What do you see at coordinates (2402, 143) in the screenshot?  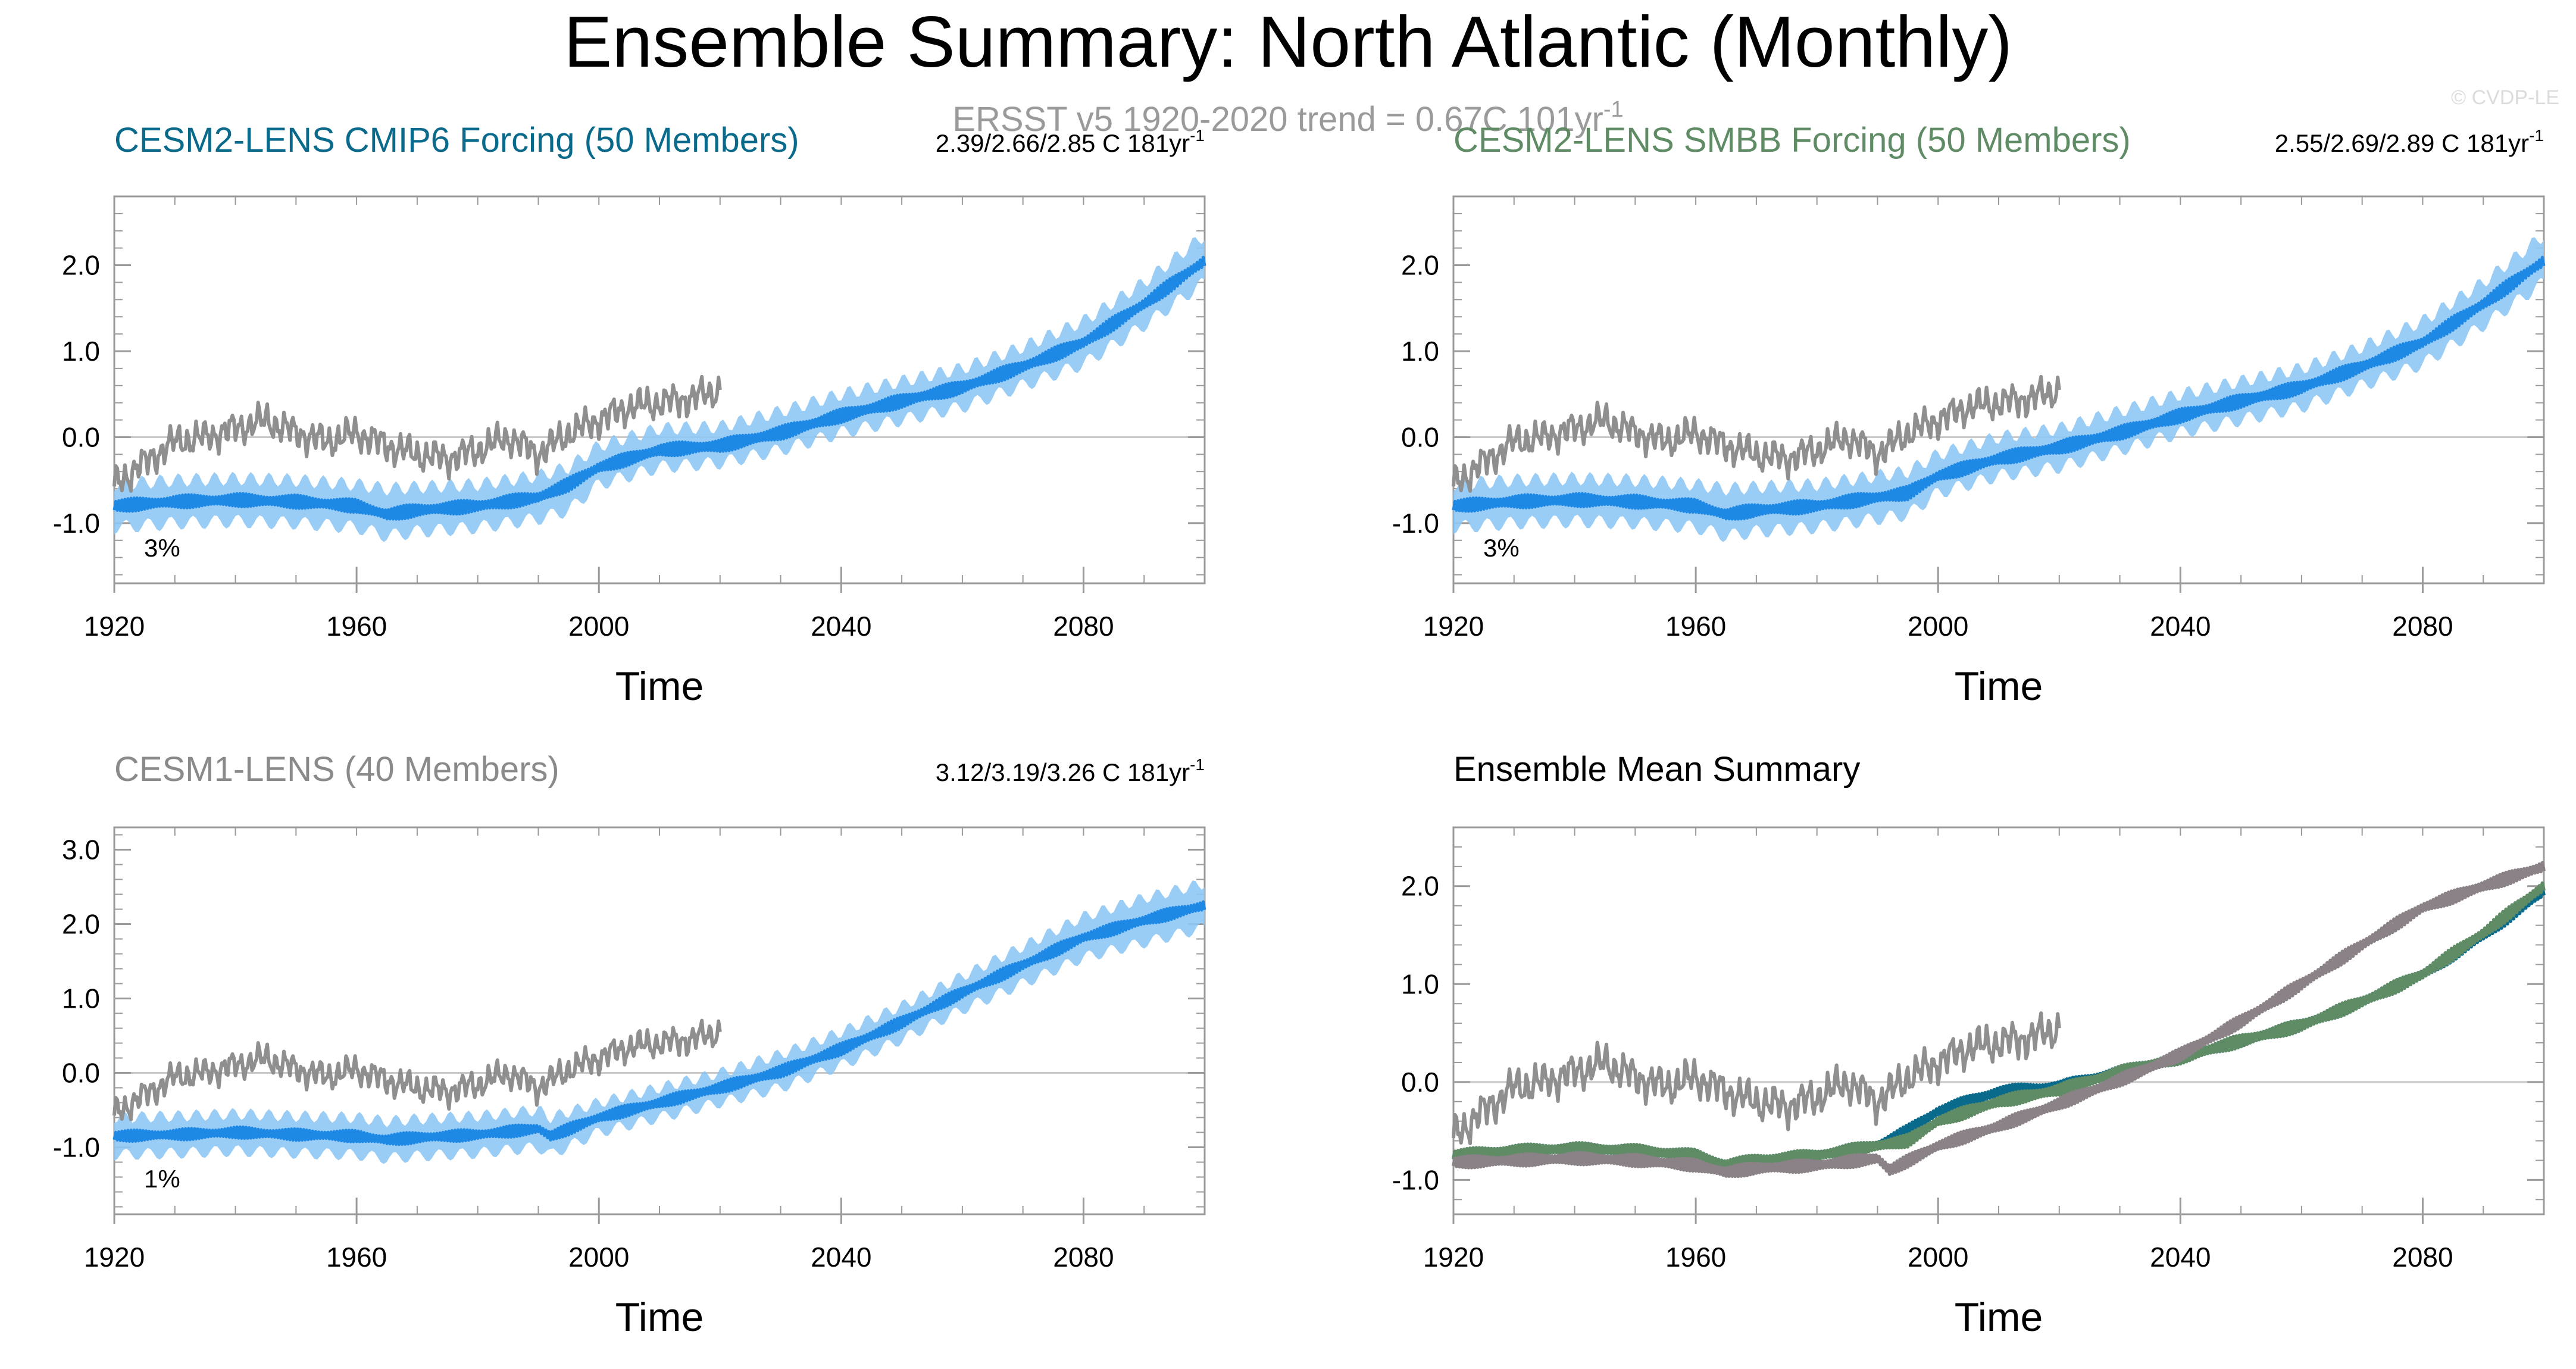 I see `trend-label-text: 2.55/2.69/2.89 C 181yr` at bounding box center [2402, 143].